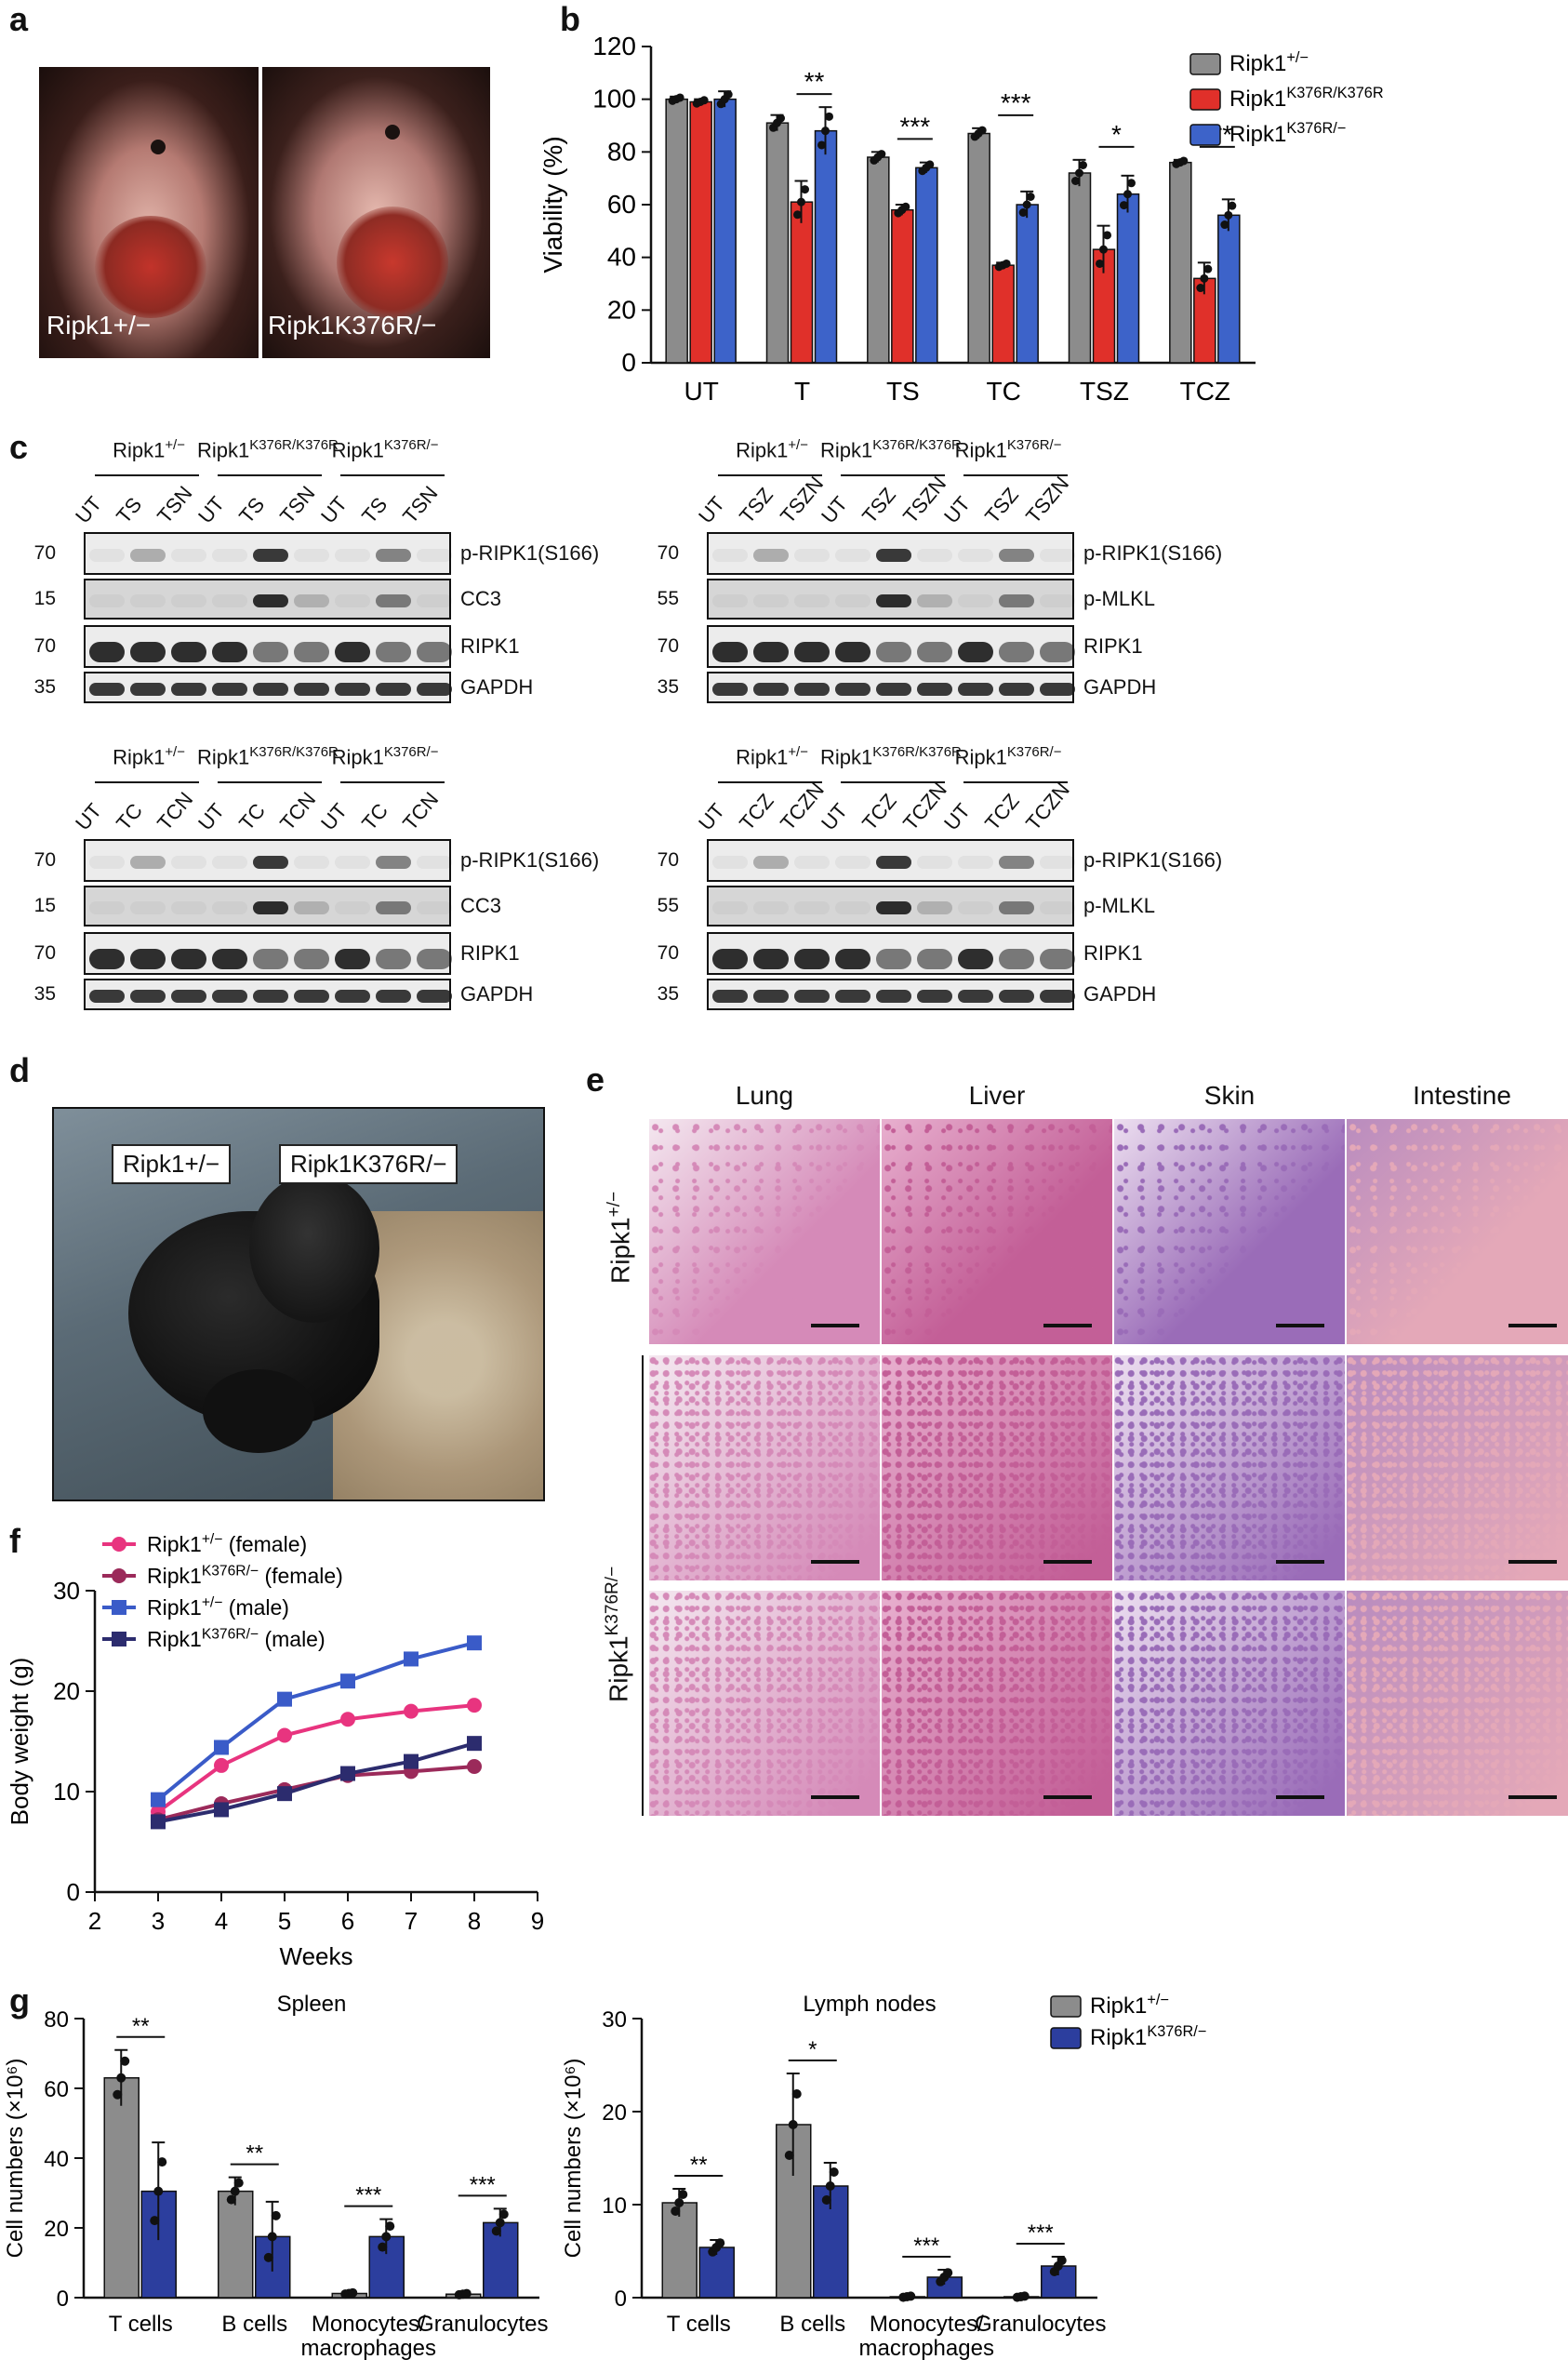 This screenshot has width=1568, height=2373. I want to click on legend-label: Ripk1+/−, so click(1269, 62).